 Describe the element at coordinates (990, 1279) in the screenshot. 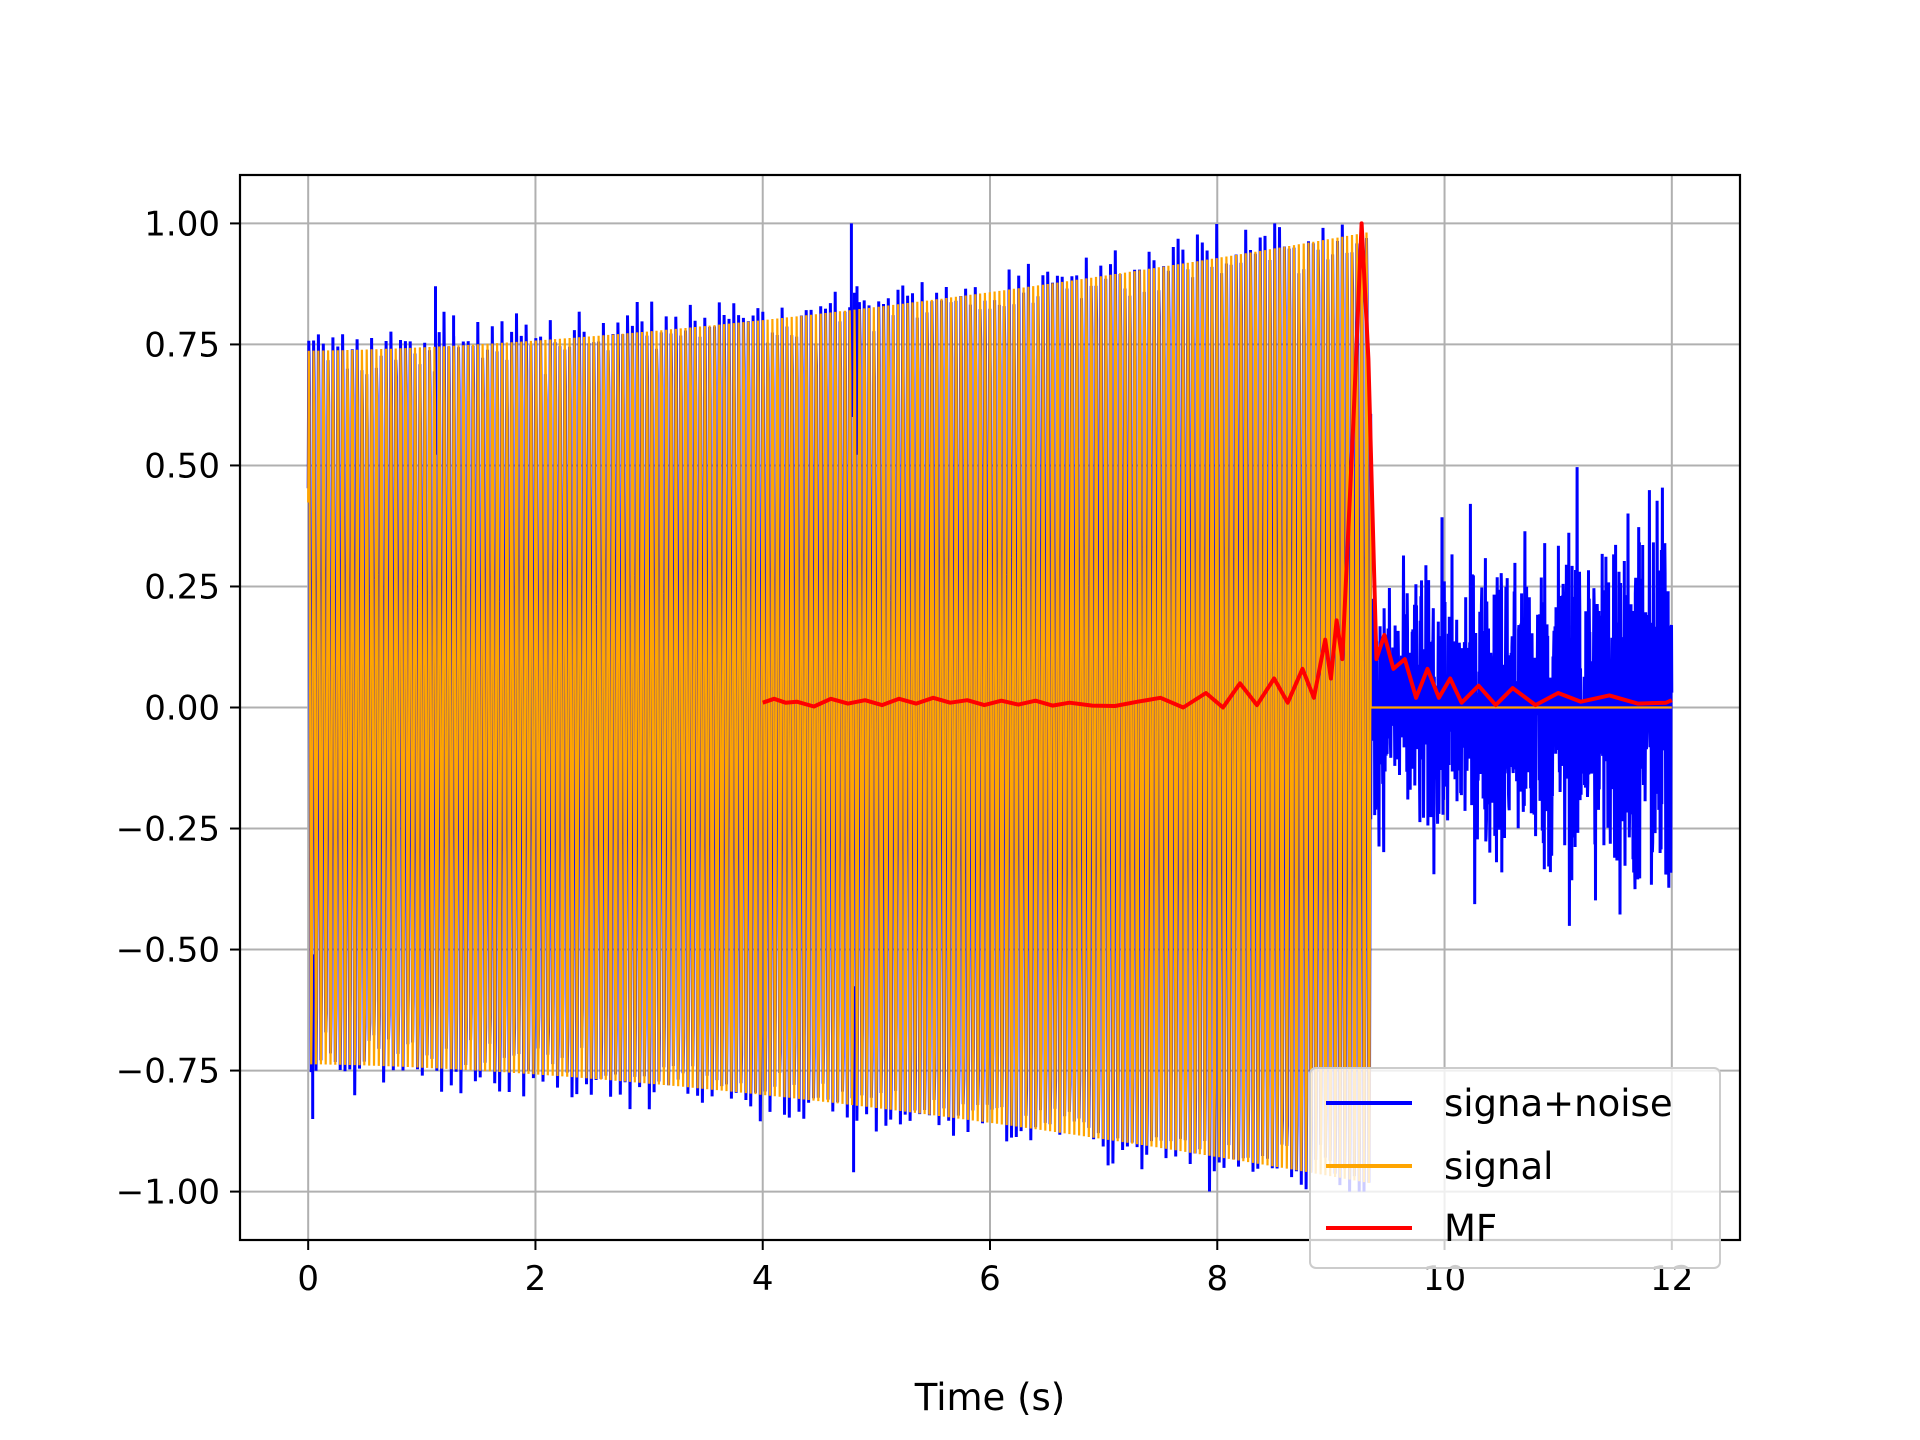

I see `x-tick-label: 6` at that location.